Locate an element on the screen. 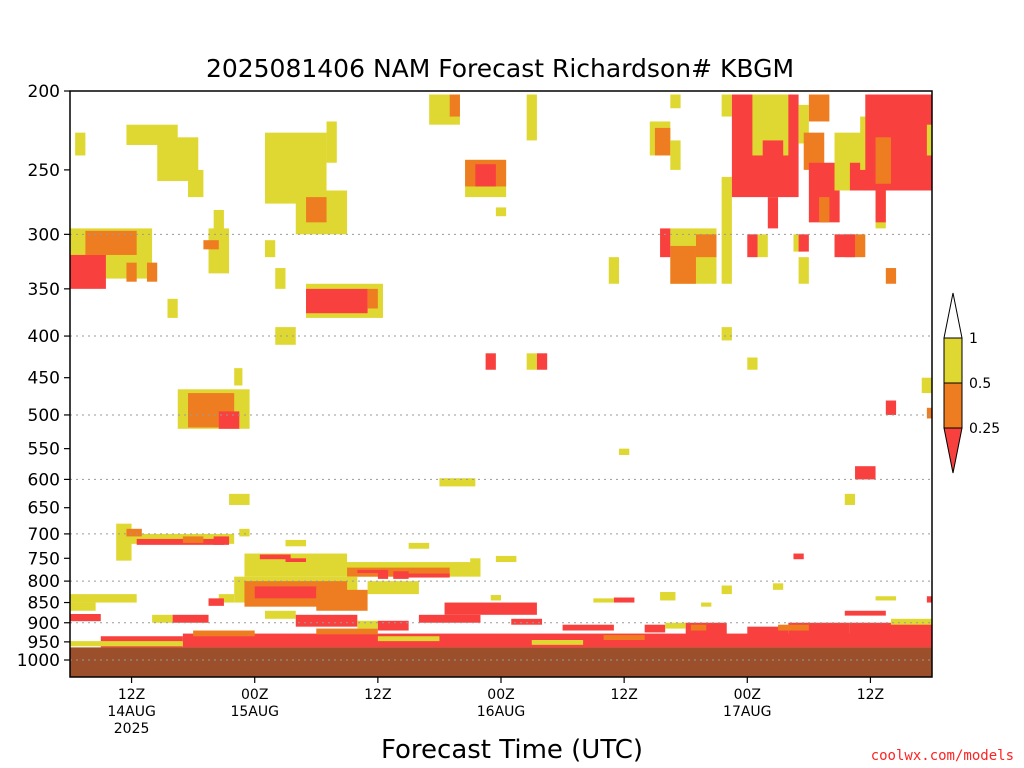 The width and height of the screenshot is (1024, 768). colorbar-label-1: 0.5 is located at coordinates (980, 384).